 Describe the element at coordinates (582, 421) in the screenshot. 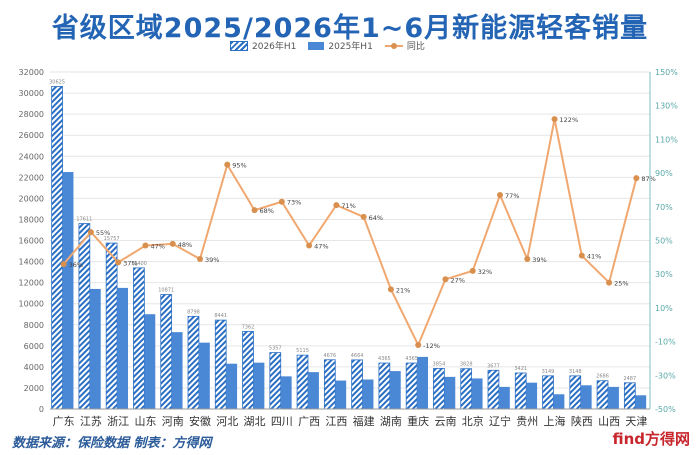

I see `x-tick-label: 陕西` at that location.